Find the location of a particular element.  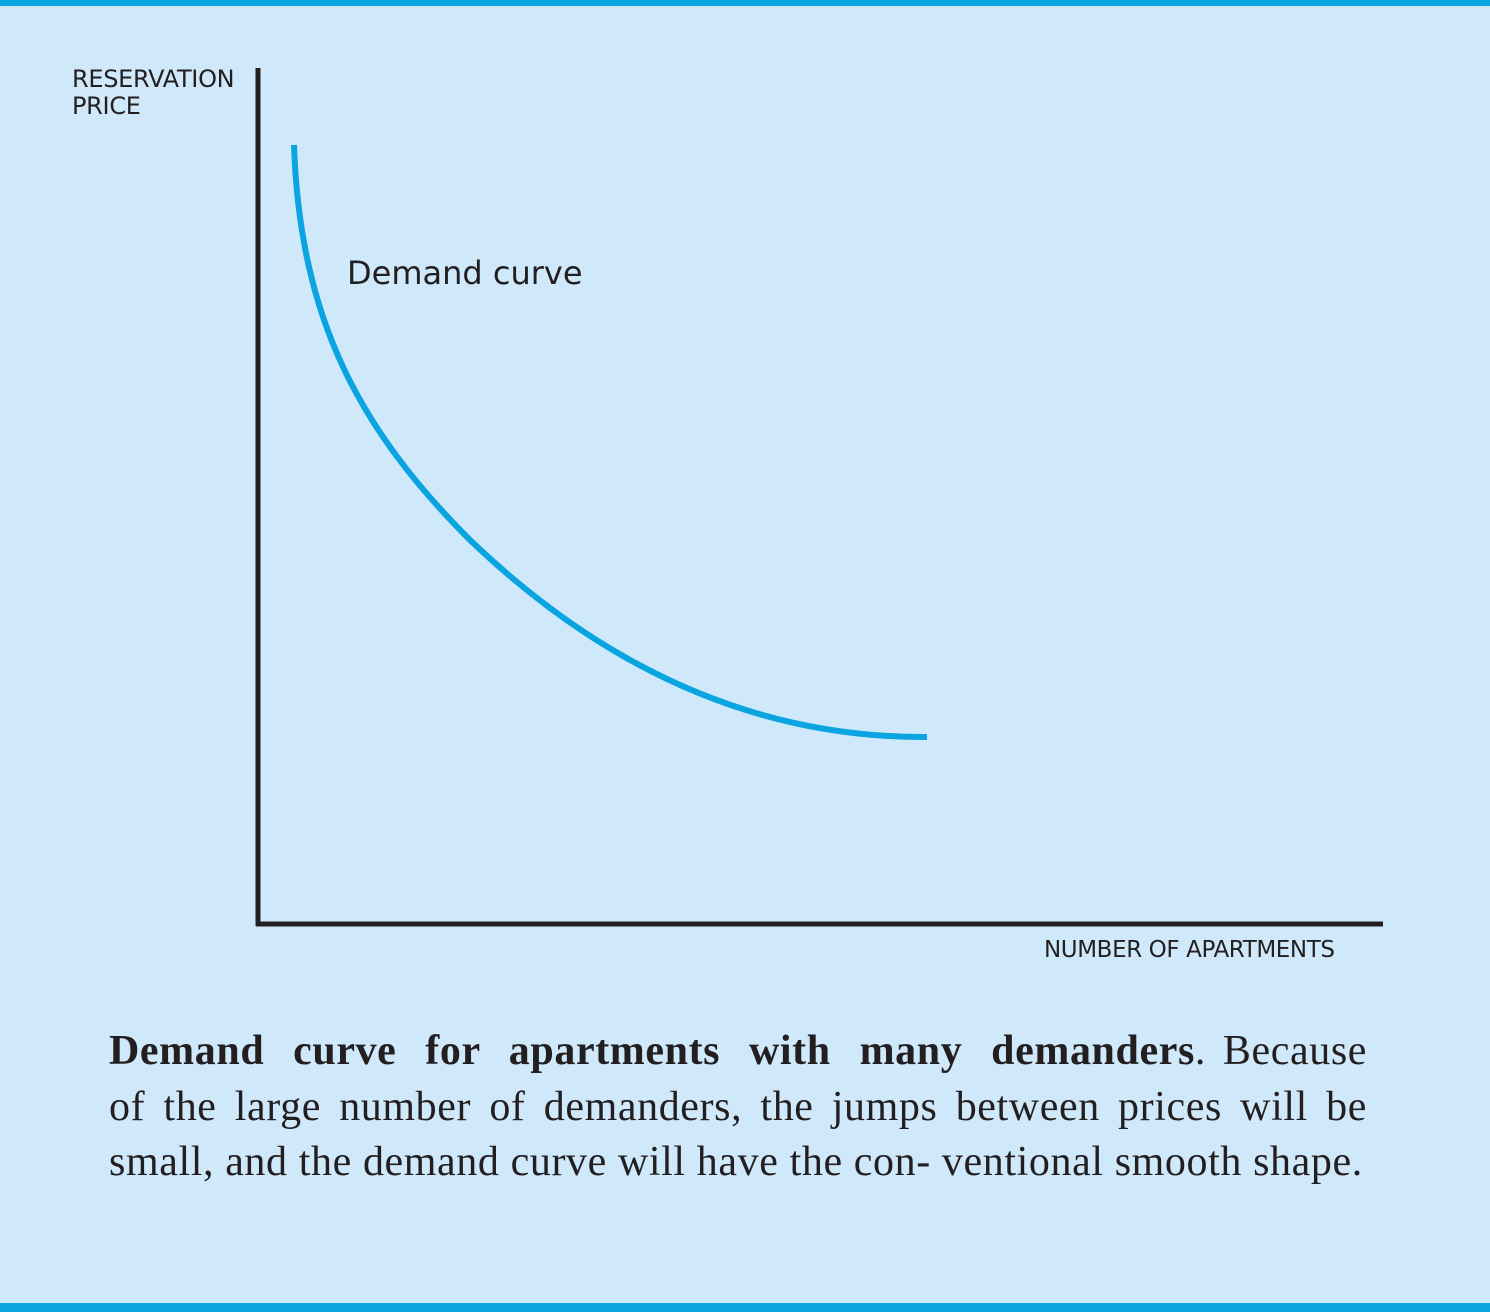

y-axis-label-line1: RESERVATION is located at coordinates (153, 79).